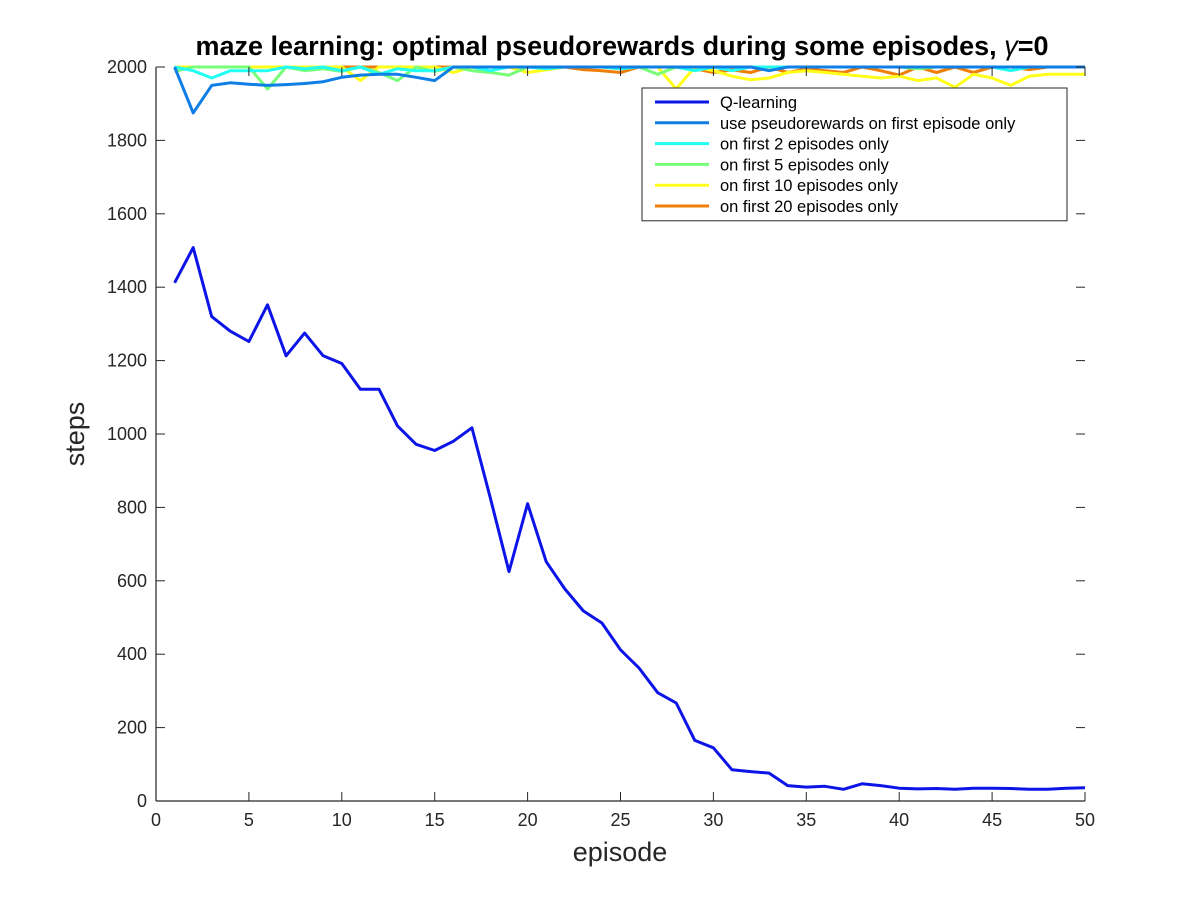 The height and width of the screenshot is (905, 1200). I want to click on chart-title-suffix: =0, so click(1033, 46).